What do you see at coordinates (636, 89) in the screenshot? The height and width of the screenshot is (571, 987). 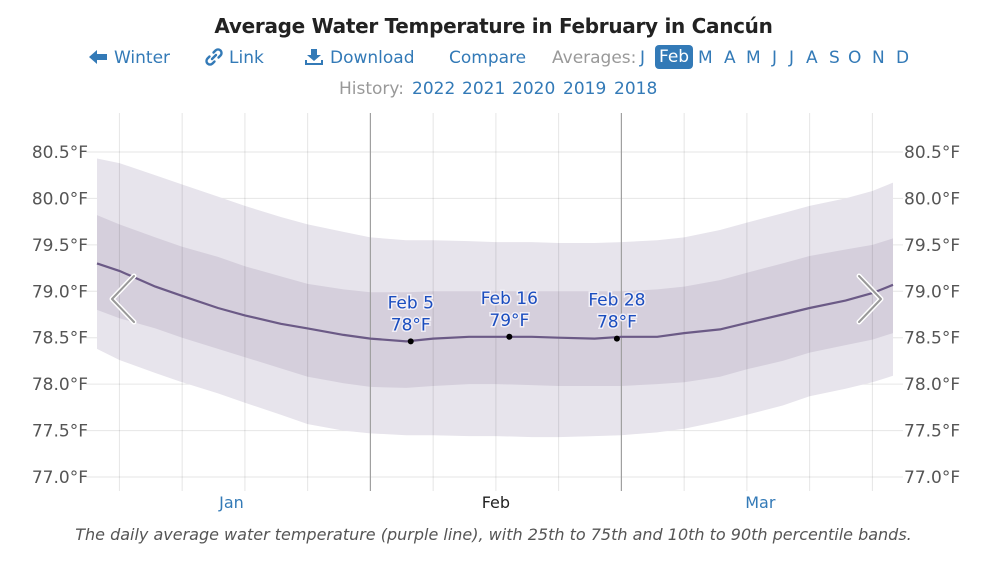 I see `history-year-2018: 2018` at bounding box center [636, 89].